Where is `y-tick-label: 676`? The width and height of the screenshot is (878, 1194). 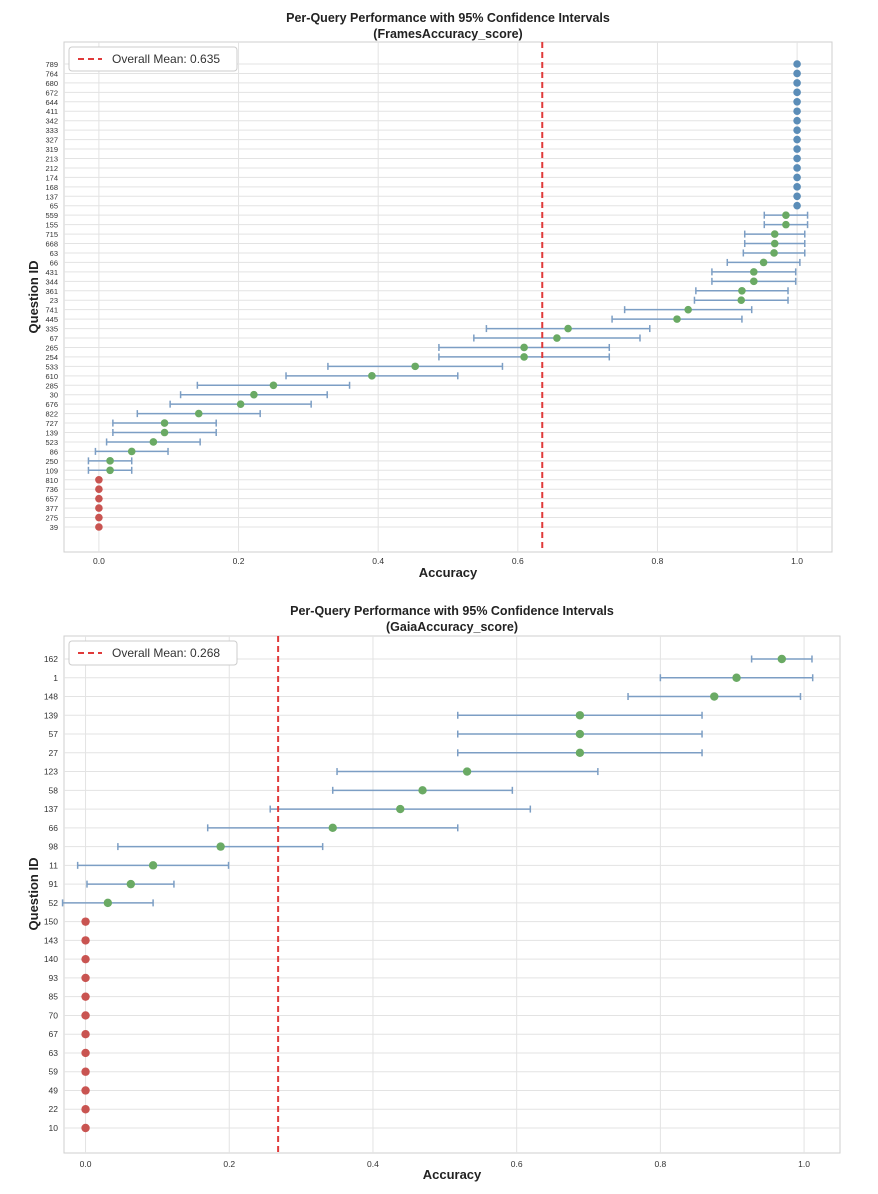 y-tick-label: 676 is located at coordinates (51, 404).